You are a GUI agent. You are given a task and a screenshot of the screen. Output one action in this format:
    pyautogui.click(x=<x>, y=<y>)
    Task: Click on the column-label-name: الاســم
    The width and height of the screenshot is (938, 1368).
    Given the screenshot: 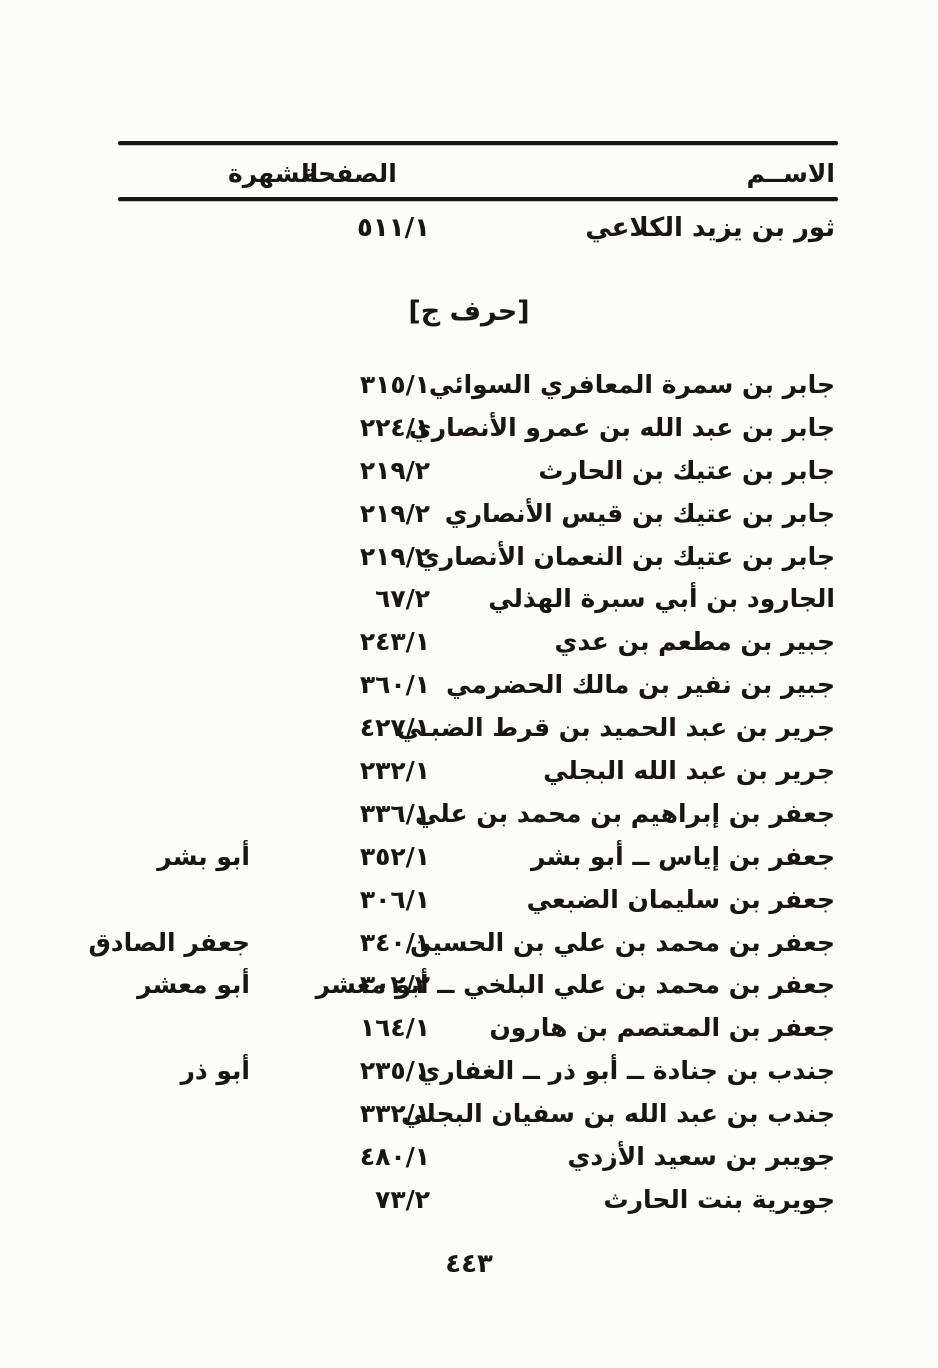 What is the action you would take?
    pyautogui.click(x=790, y=173)
    